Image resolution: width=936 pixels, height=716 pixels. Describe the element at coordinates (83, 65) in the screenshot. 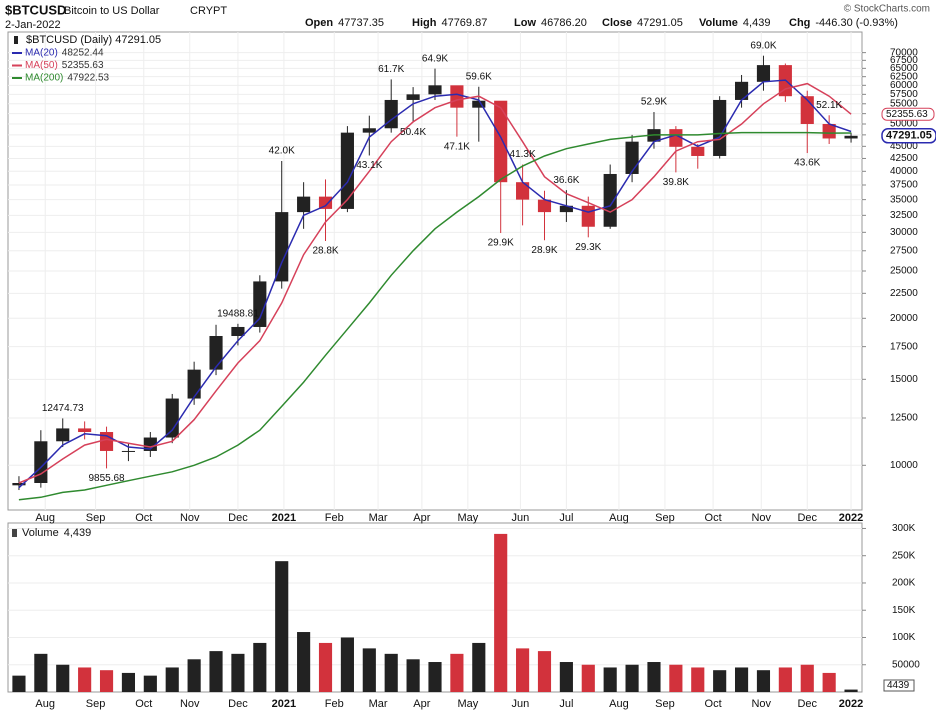

I see `legend-value: 52355.63` at that location.